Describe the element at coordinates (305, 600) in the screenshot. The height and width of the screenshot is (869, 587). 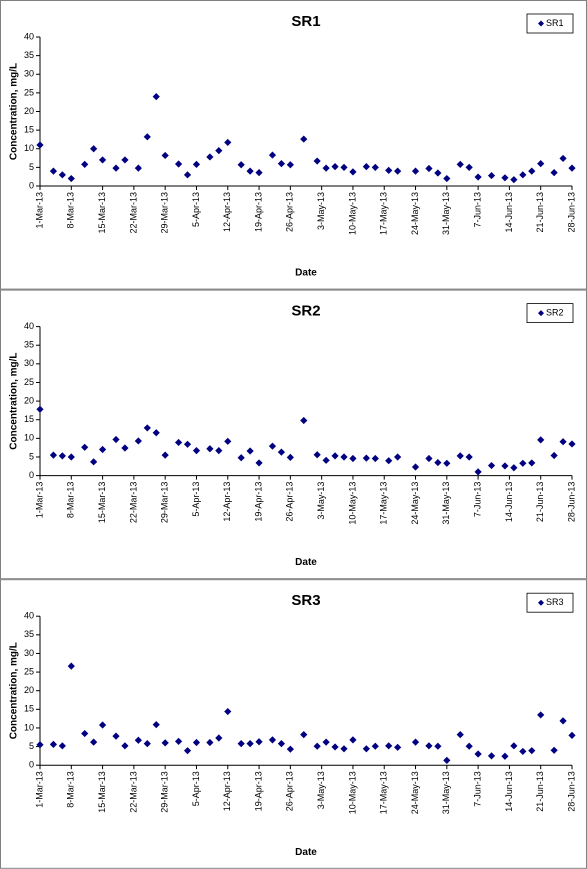
I see `chart-title: SR3` at that location.